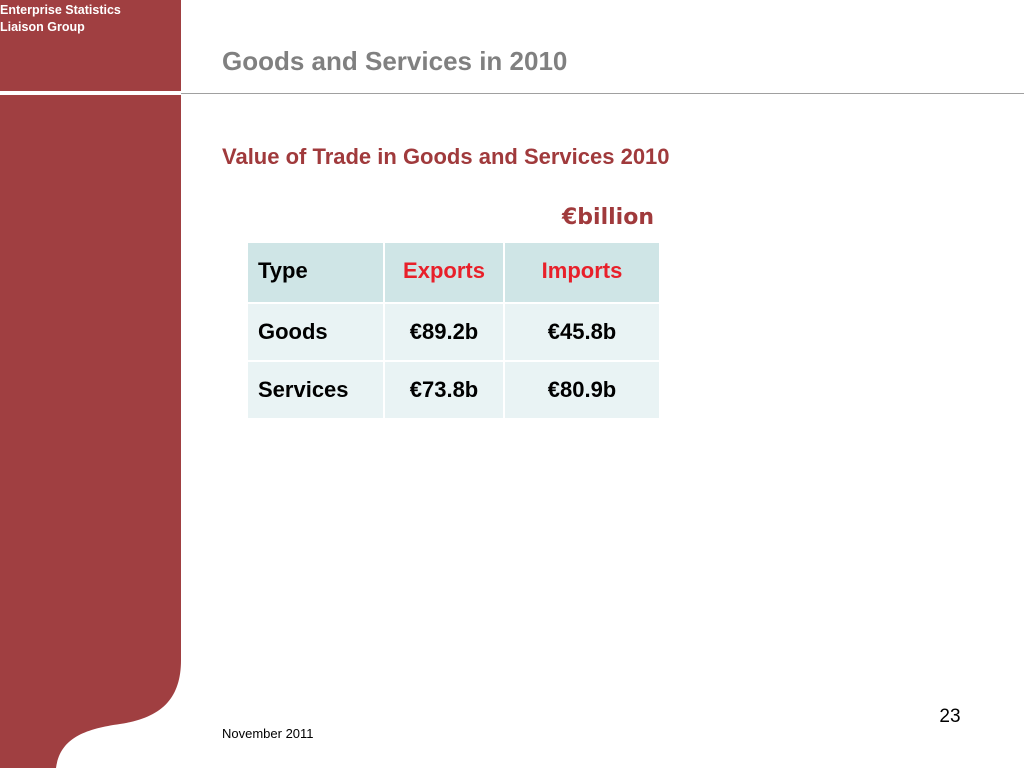  What do you see at coordinates (602, 93) in the screenshot?
I see `header-rule` at bounding box center [602, 93].